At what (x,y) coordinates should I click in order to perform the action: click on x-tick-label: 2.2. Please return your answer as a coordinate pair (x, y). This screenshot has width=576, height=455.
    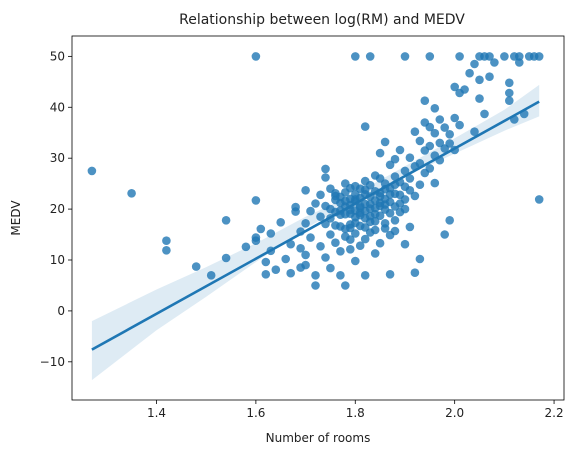
    Looking at the image, I should click on (554, 413).